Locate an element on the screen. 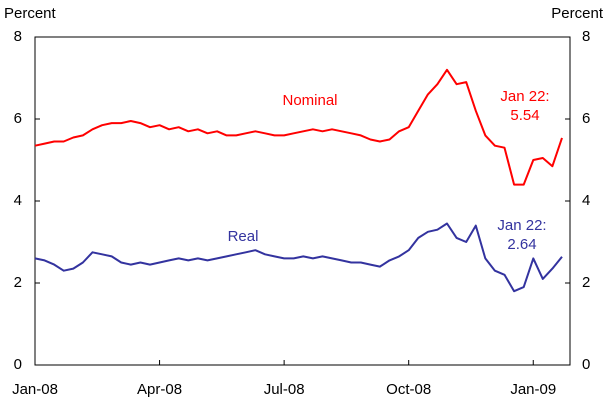  y2-tick-label: 2 is located at coordinates (586, 282).